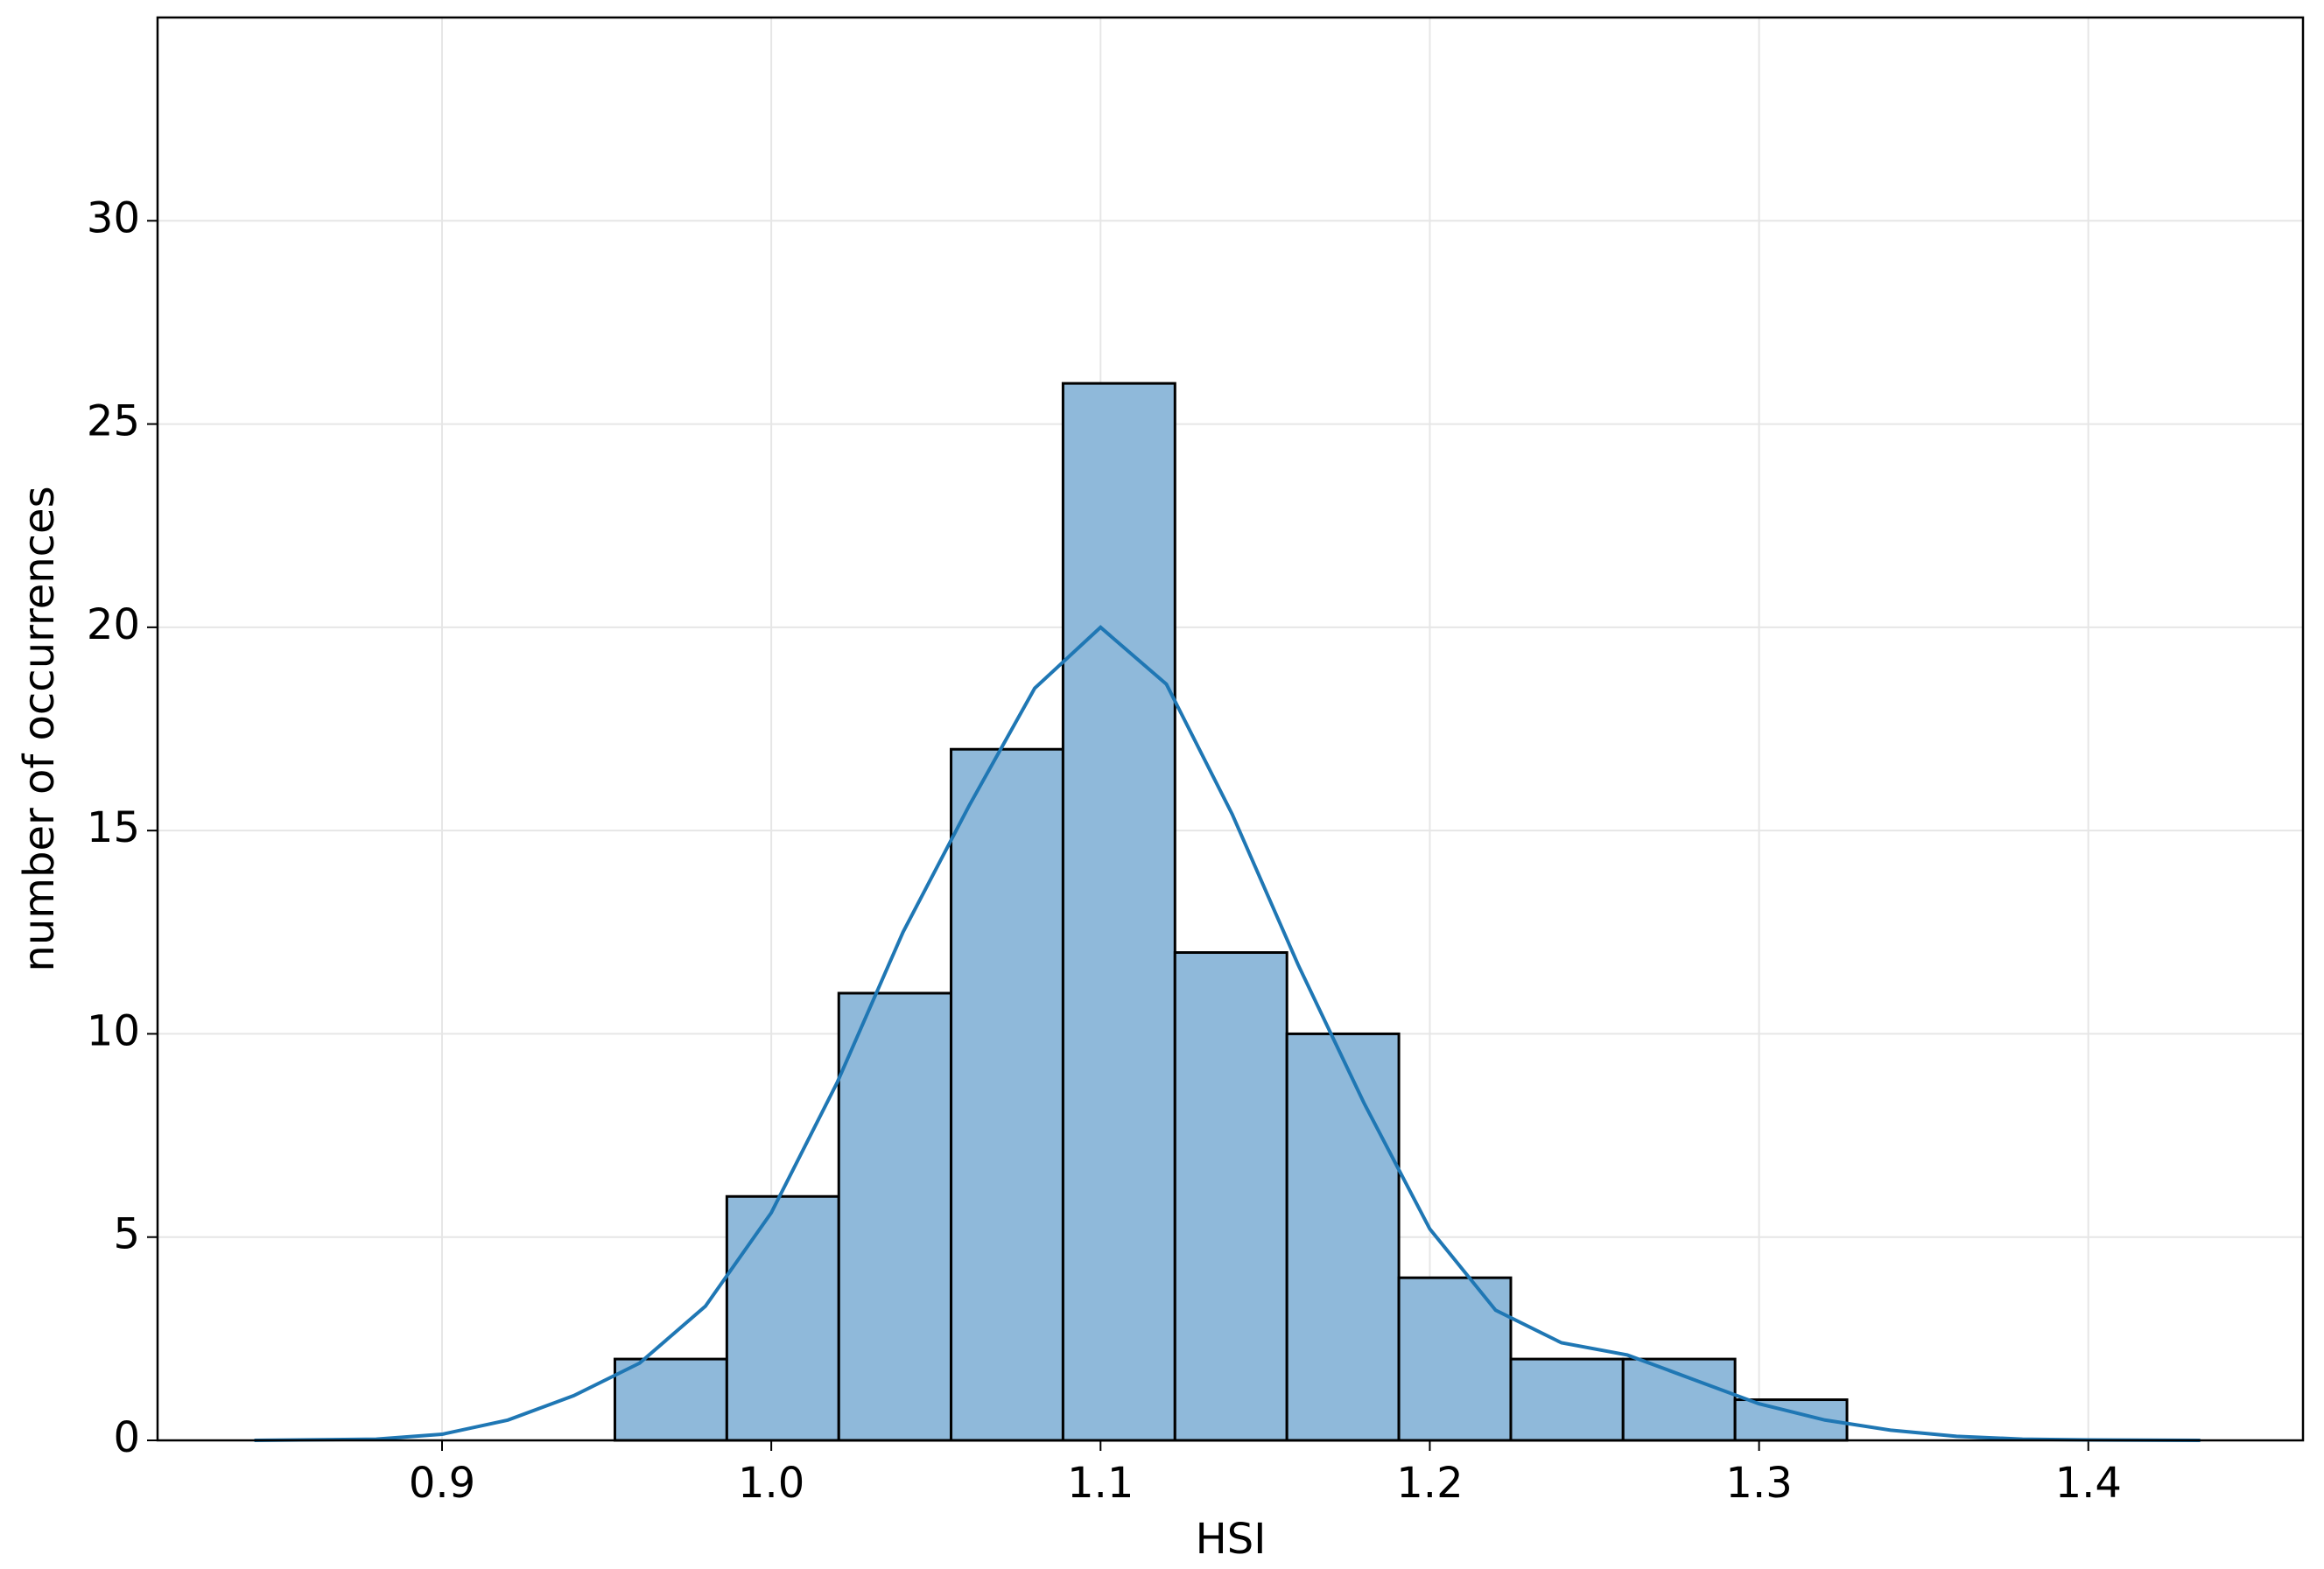 Image resolution: width=2324 pixels, height=1569 pixels. What do you see at coordinates (39, 729) in the screenshot?
I see `y-axis-label: number of occurrences` at bounding box center [39, 729].